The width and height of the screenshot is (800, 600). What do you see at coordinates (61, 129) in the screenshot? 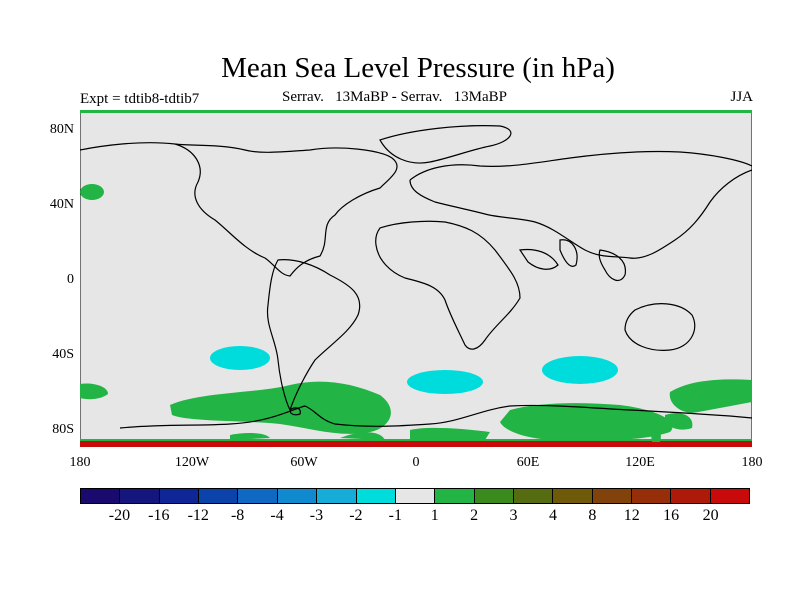
I see `lat-label-80n: 80N` at bounding box center [61, 129].